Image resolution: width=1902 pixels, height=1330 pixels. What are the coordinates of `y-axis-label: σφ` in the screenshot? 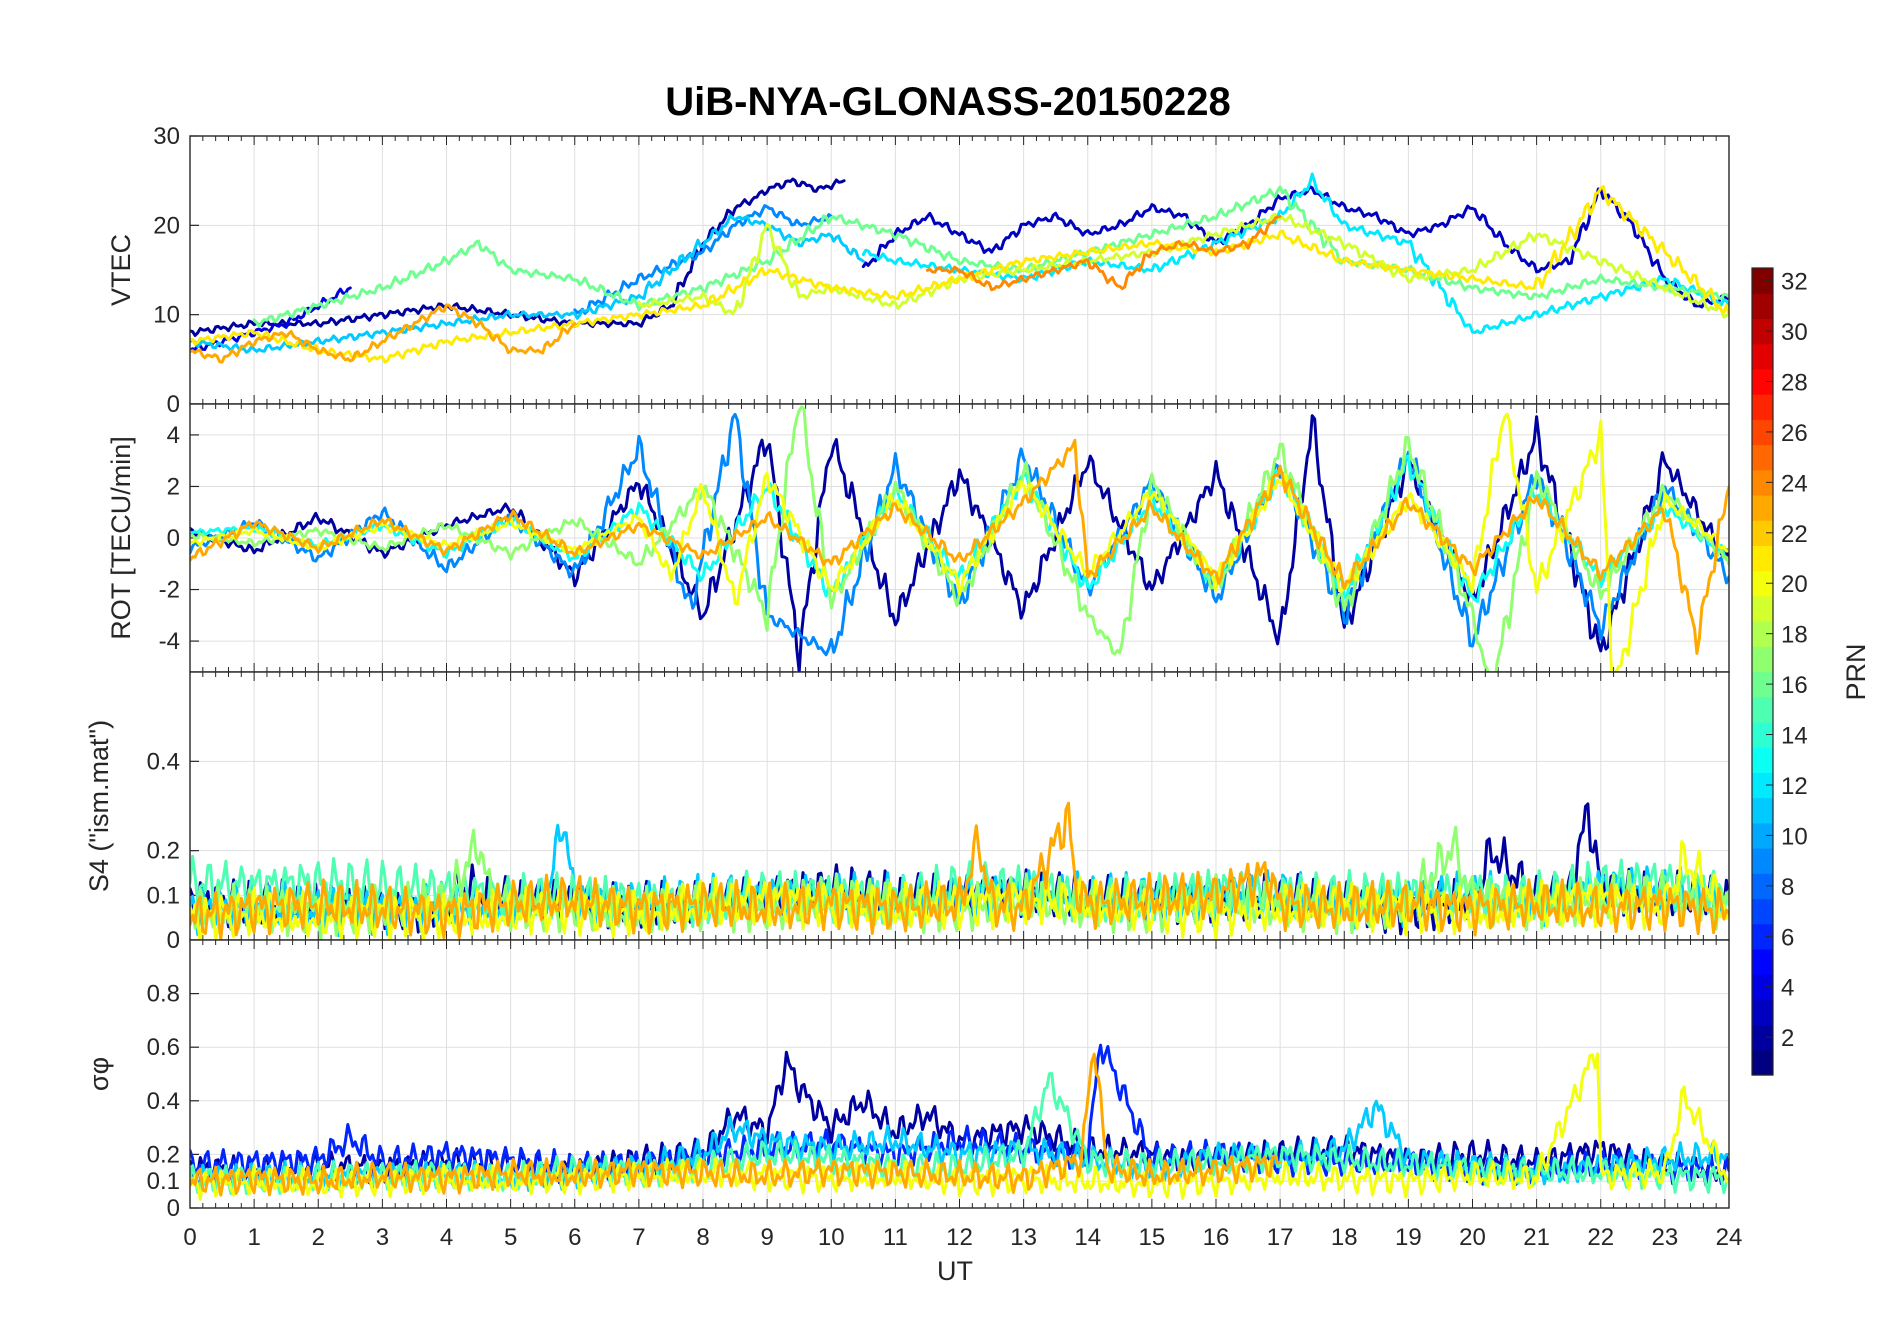 It's located at (99, 1074).